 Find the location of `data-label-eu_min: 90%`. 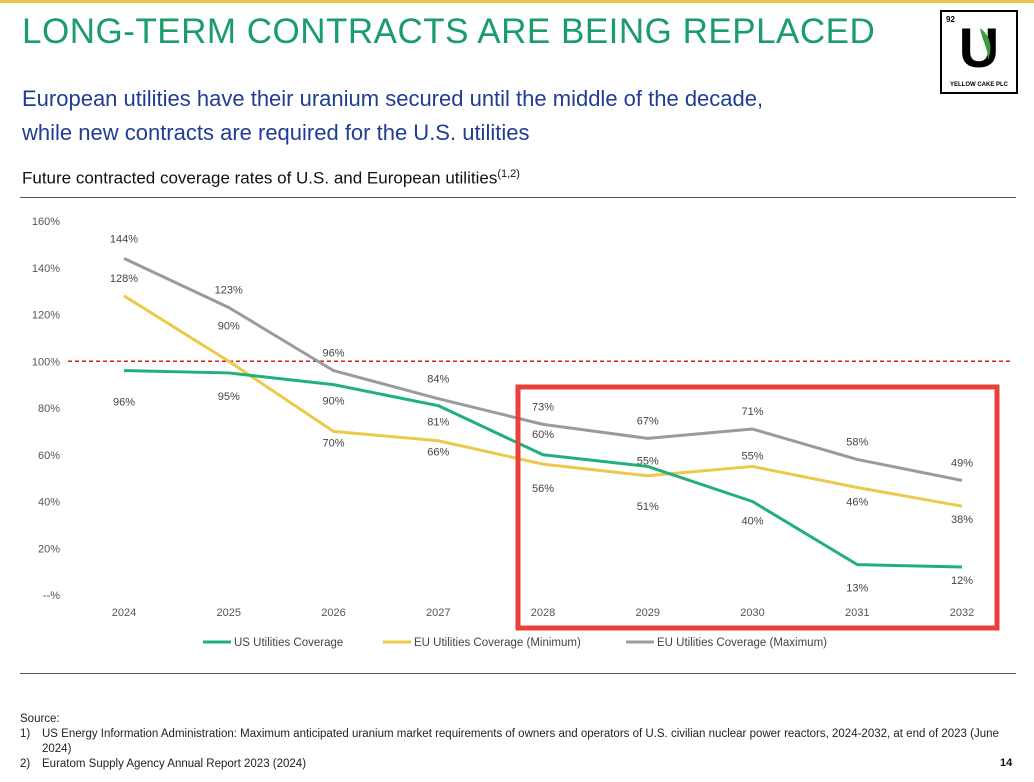

data-label-eu_min: 90% is located at coordinates (229, 326).